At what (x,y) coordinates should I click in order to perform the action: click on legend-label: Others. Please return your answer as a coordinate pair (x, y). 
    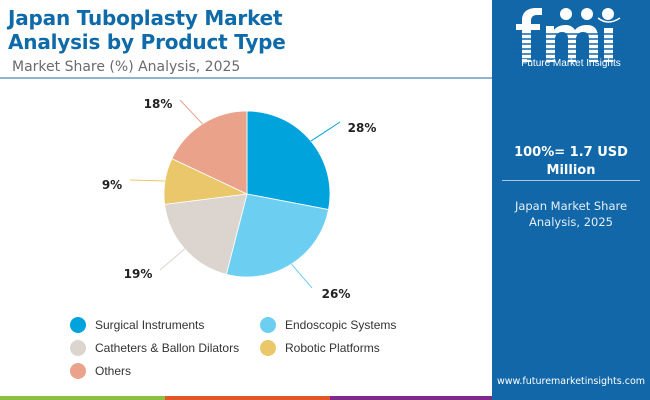
    Looking at the image, I should click on (113, 371).